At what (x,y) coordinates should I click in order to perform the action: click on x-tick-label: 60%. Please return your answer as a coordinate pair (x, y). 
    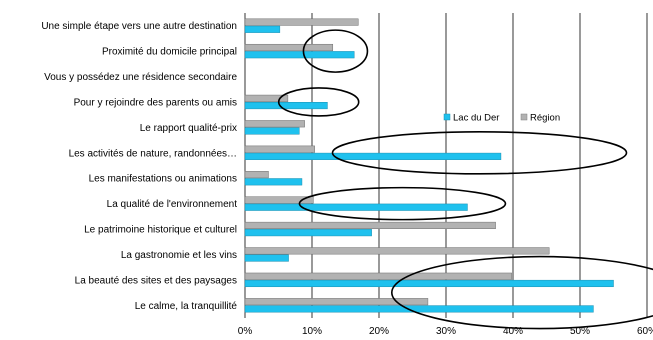
    Looking at the image, I should click on (645, 331).